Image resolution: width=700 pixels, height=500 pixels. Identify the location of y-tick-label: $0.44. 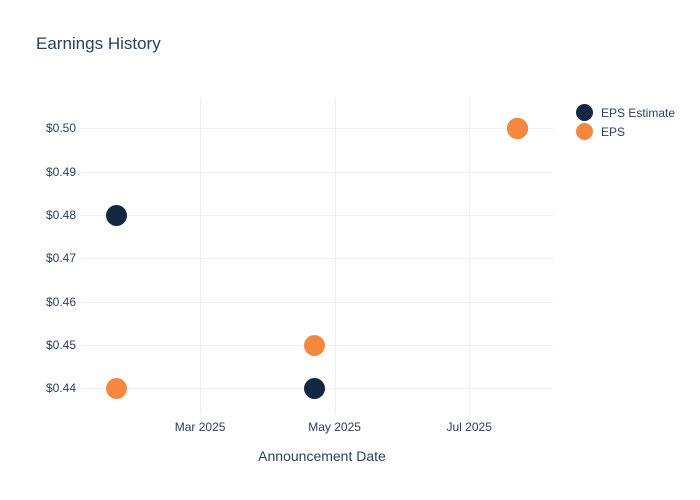
(60, 388).